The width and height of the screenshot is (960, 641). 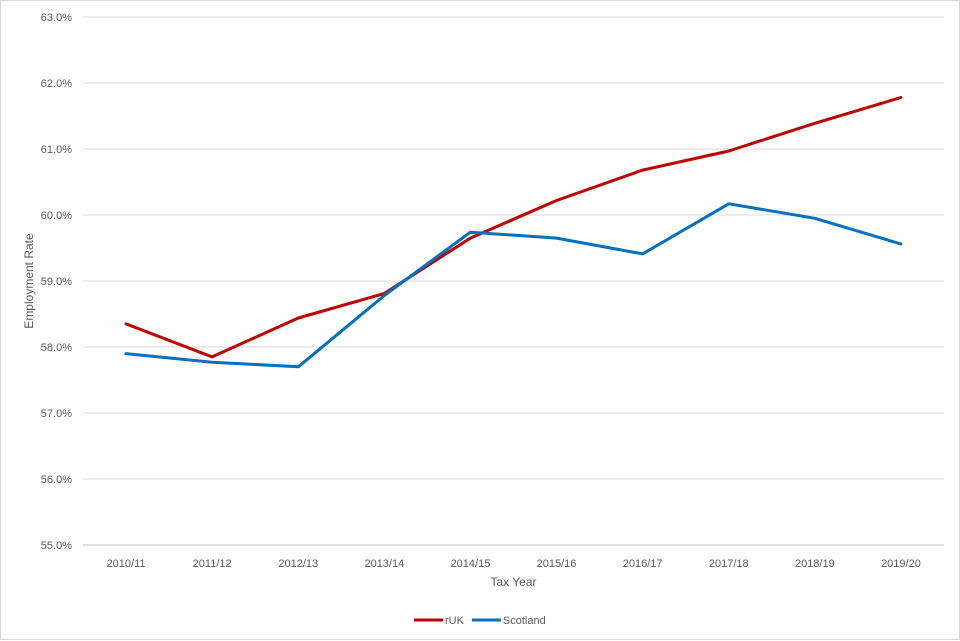 What do you see at coordinates (471, 564) in the screenshot?
I see `x-tick-label: 2014/15` at bounding box center [471, 564].